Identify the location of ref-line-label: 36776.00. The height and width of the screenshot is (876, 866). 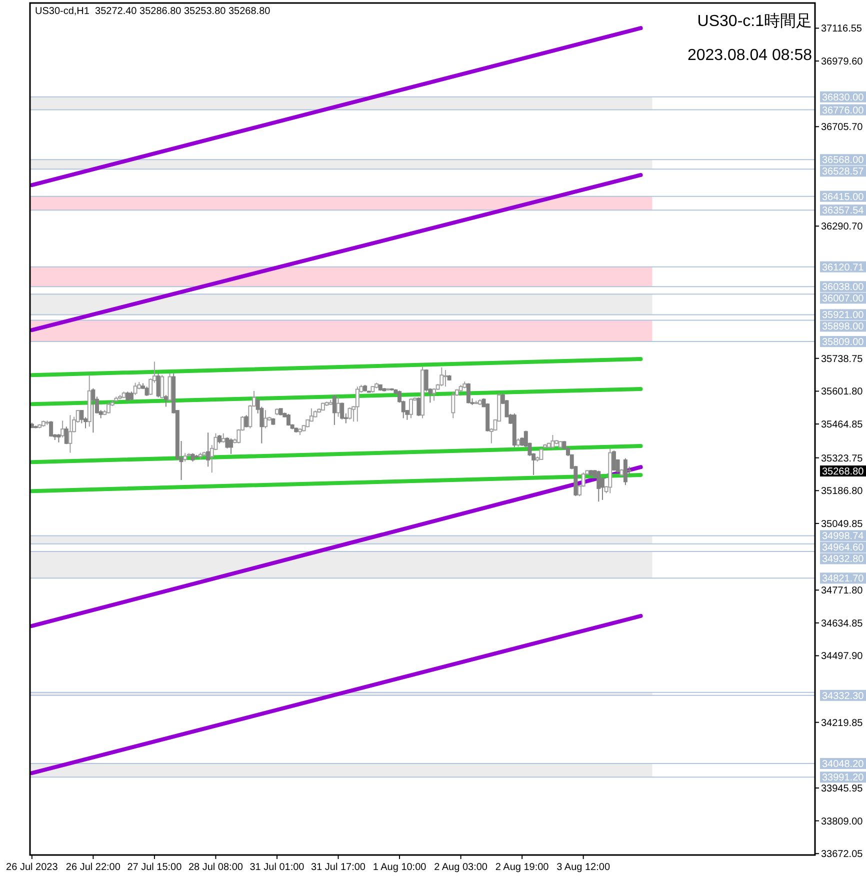
(843, 110).